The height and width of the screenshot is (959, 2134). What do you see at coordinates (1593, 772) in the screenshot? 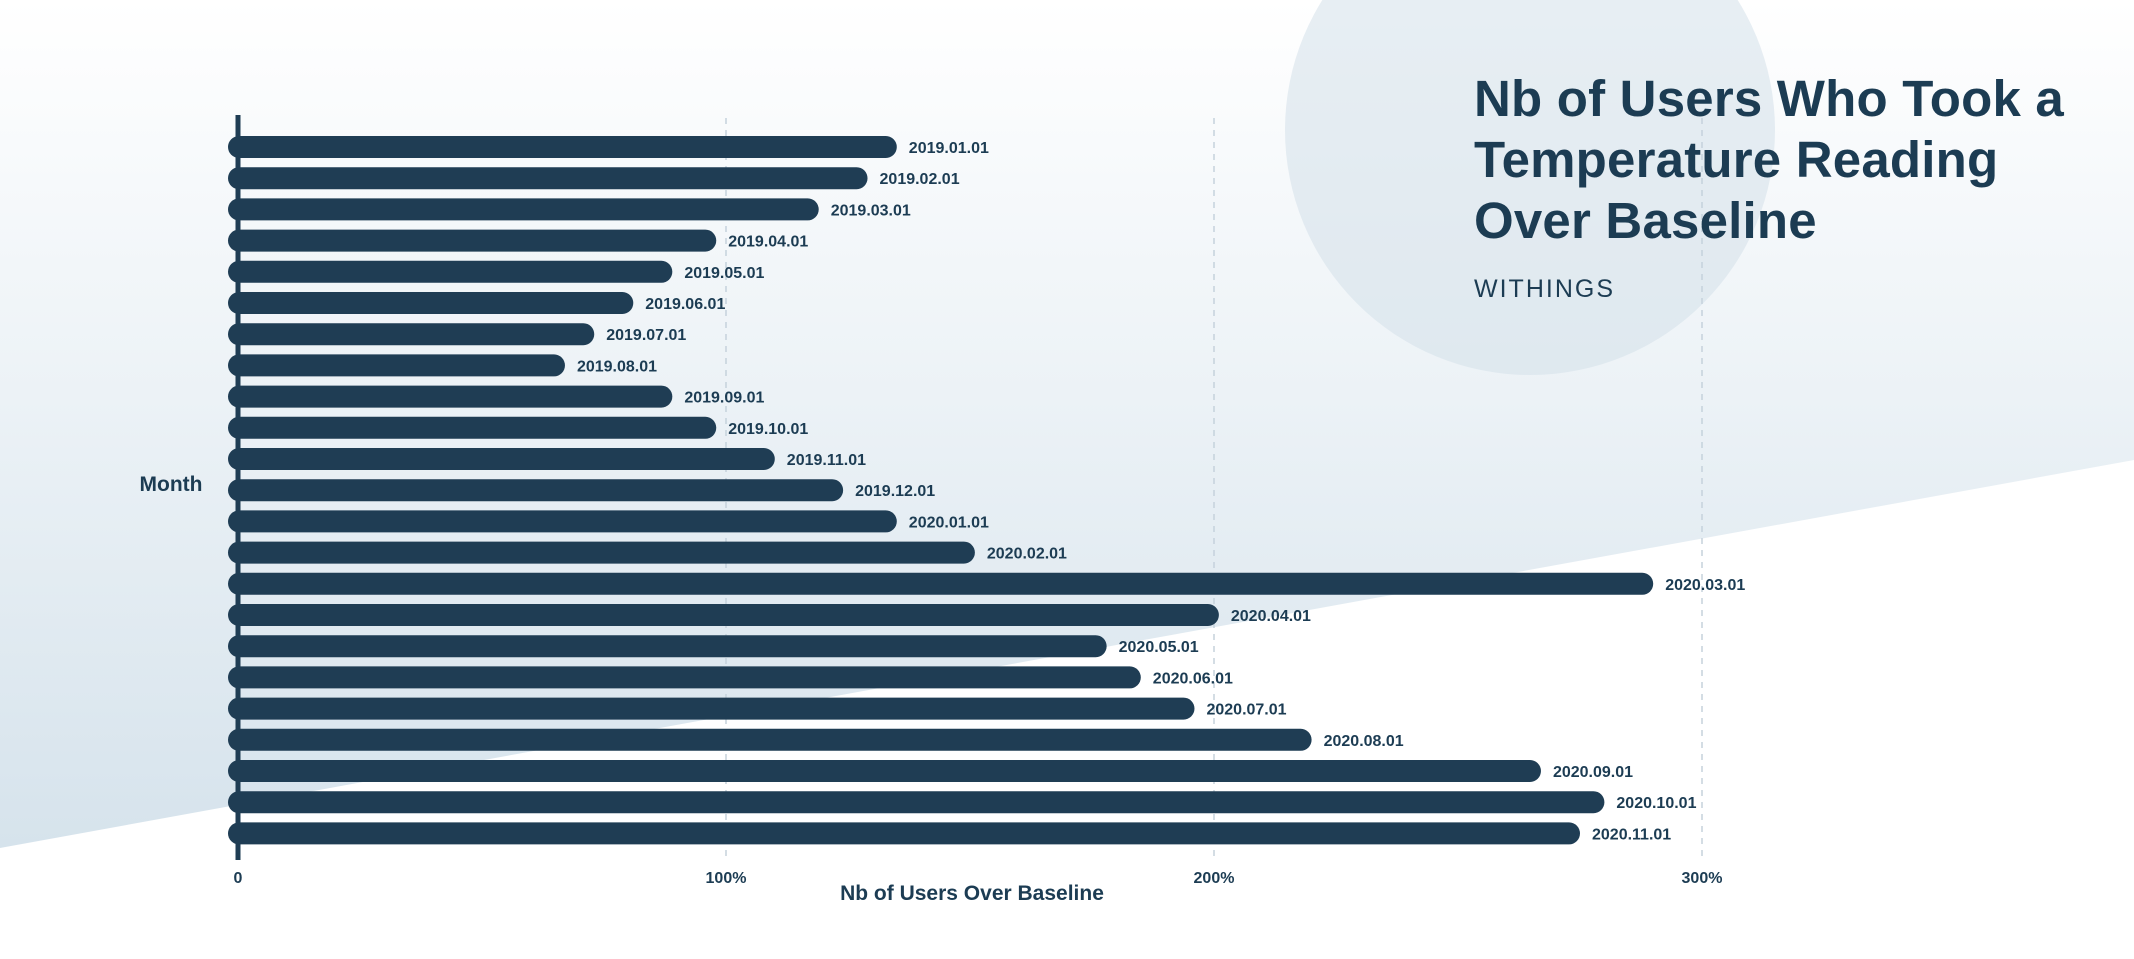
I see `bar-label: 2020.09.01` at bounding box center [1593, 772].